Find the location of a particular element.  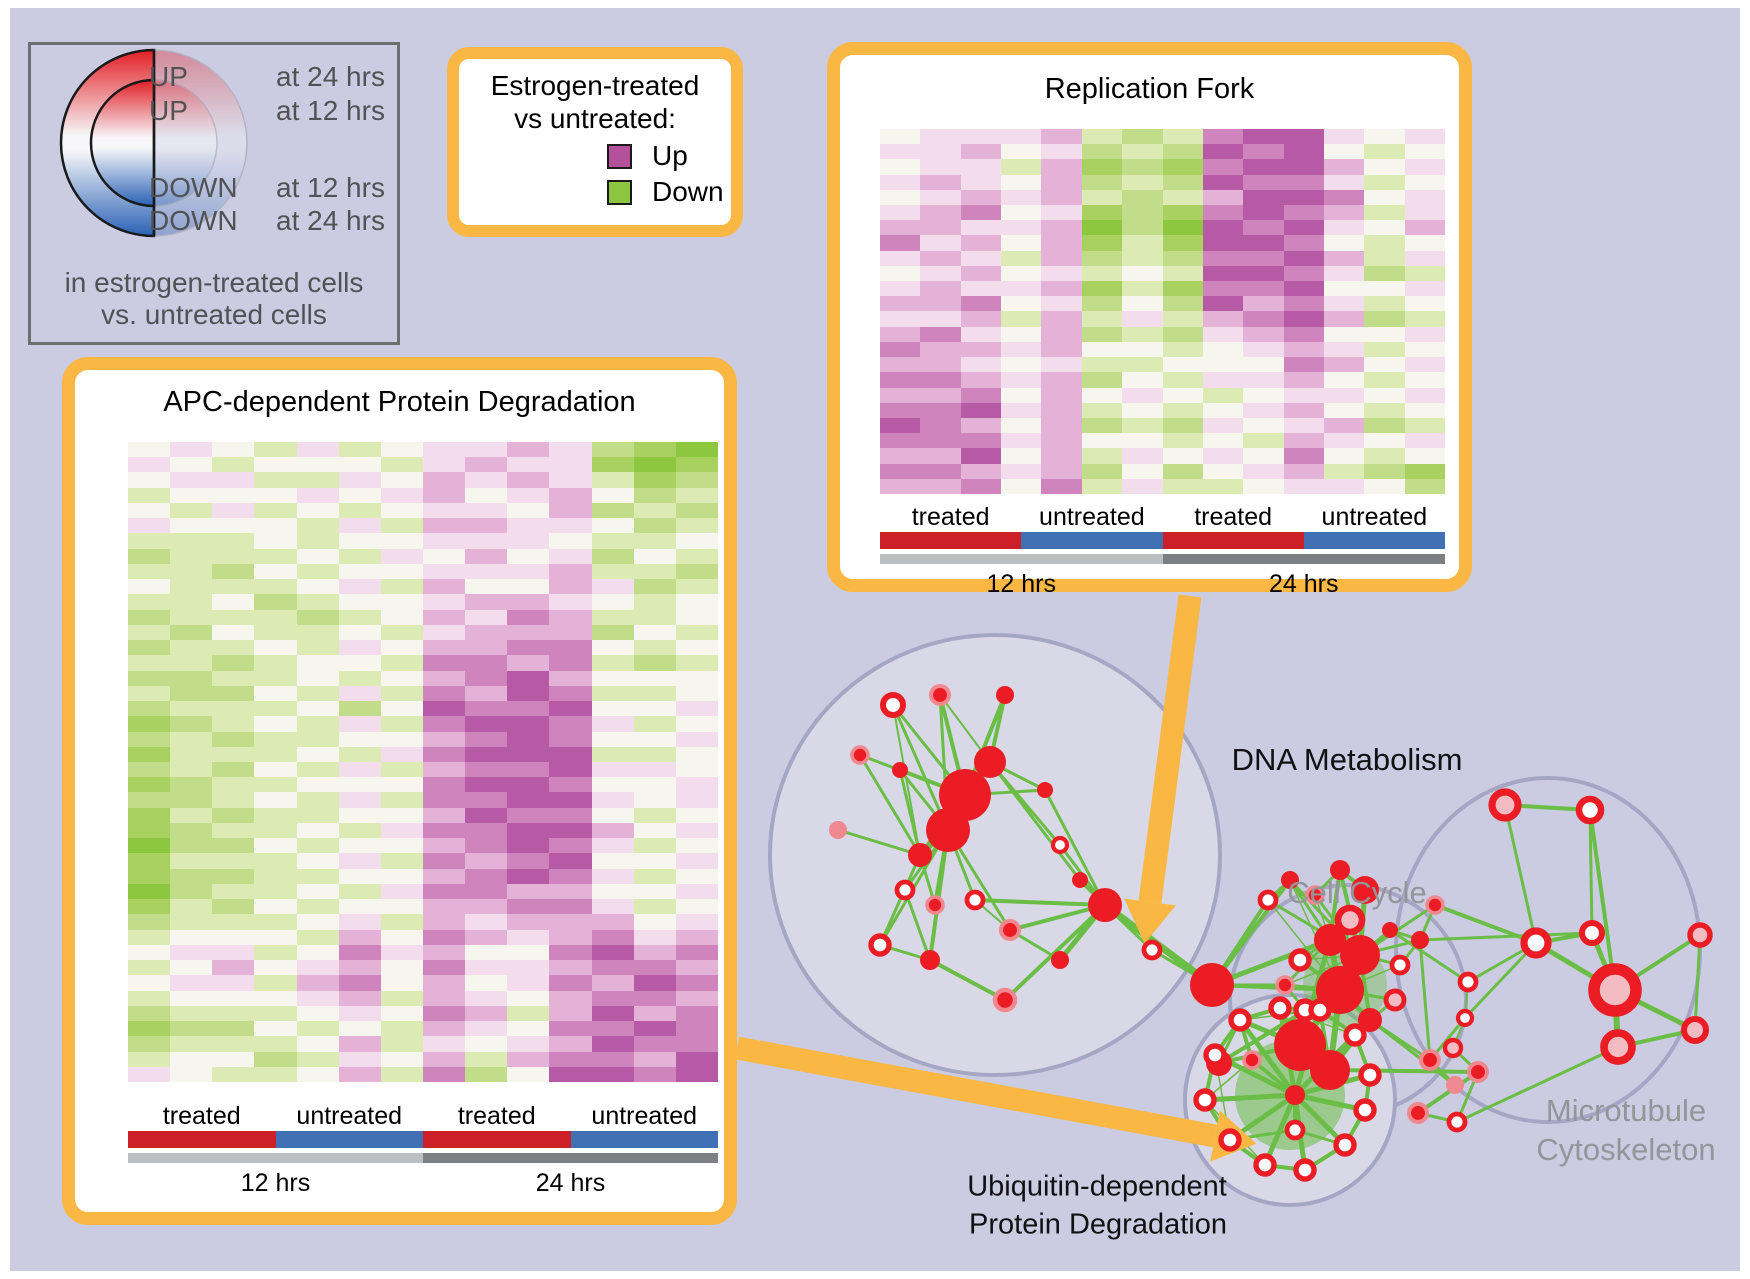

group-label: treated is located at coordinates (201, 1116).